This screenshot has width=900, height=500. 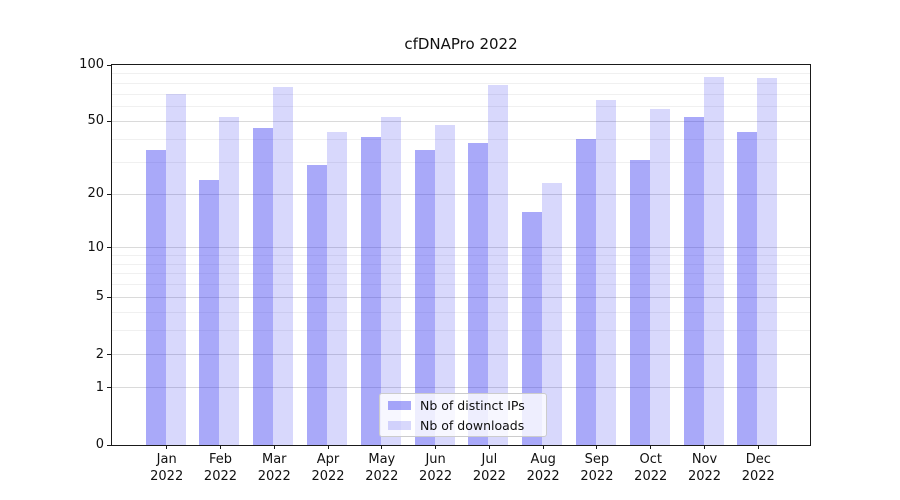 I want to click on bar-nb-of-distinct-ips-mar, so click(x=263, y=286).